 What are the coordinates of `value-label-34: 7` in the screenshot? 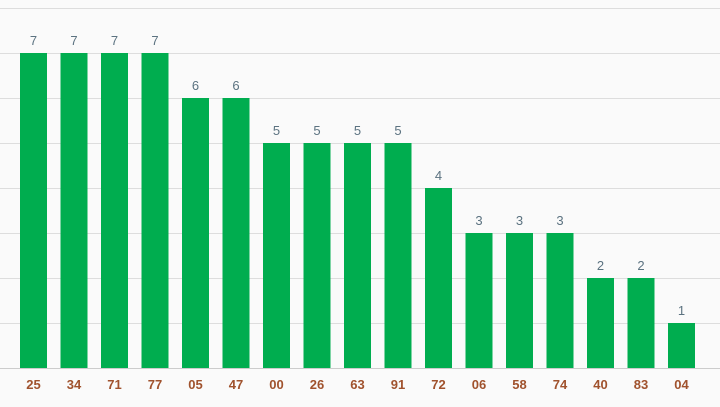 It's located at (73, 40).